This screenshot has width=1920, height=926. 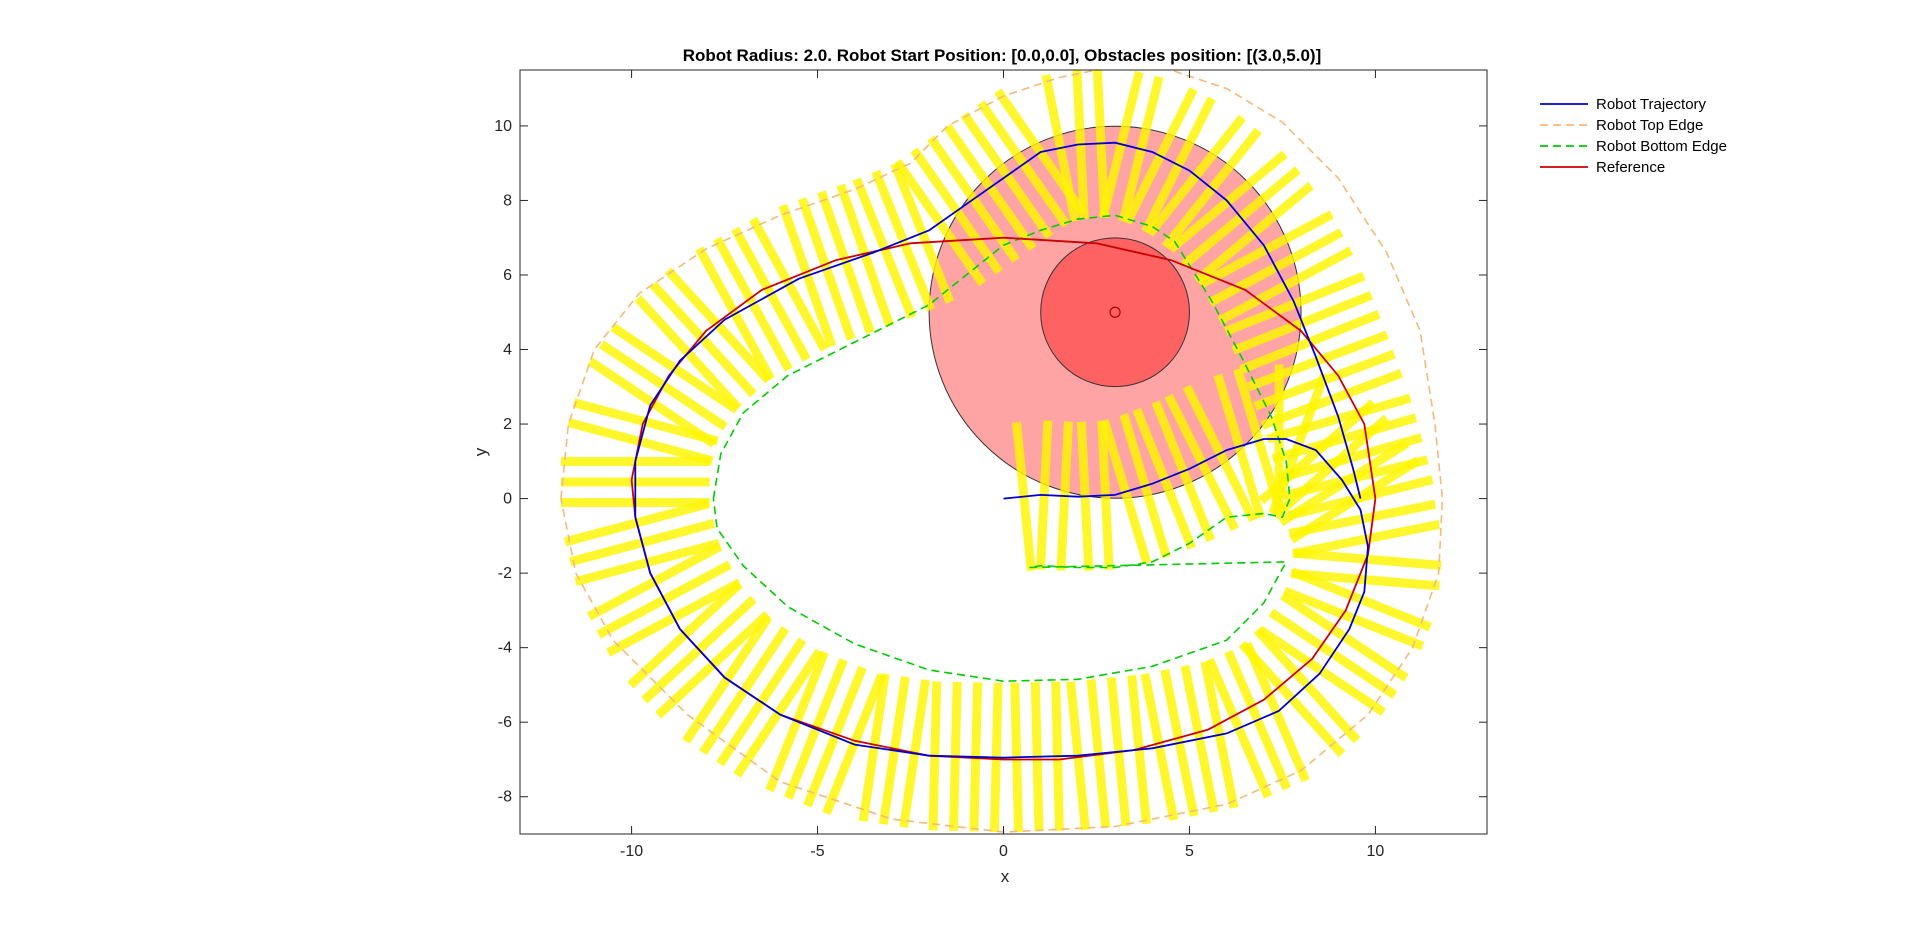 I want to click on y-tick-label: -6, so click(x=505, y=722).